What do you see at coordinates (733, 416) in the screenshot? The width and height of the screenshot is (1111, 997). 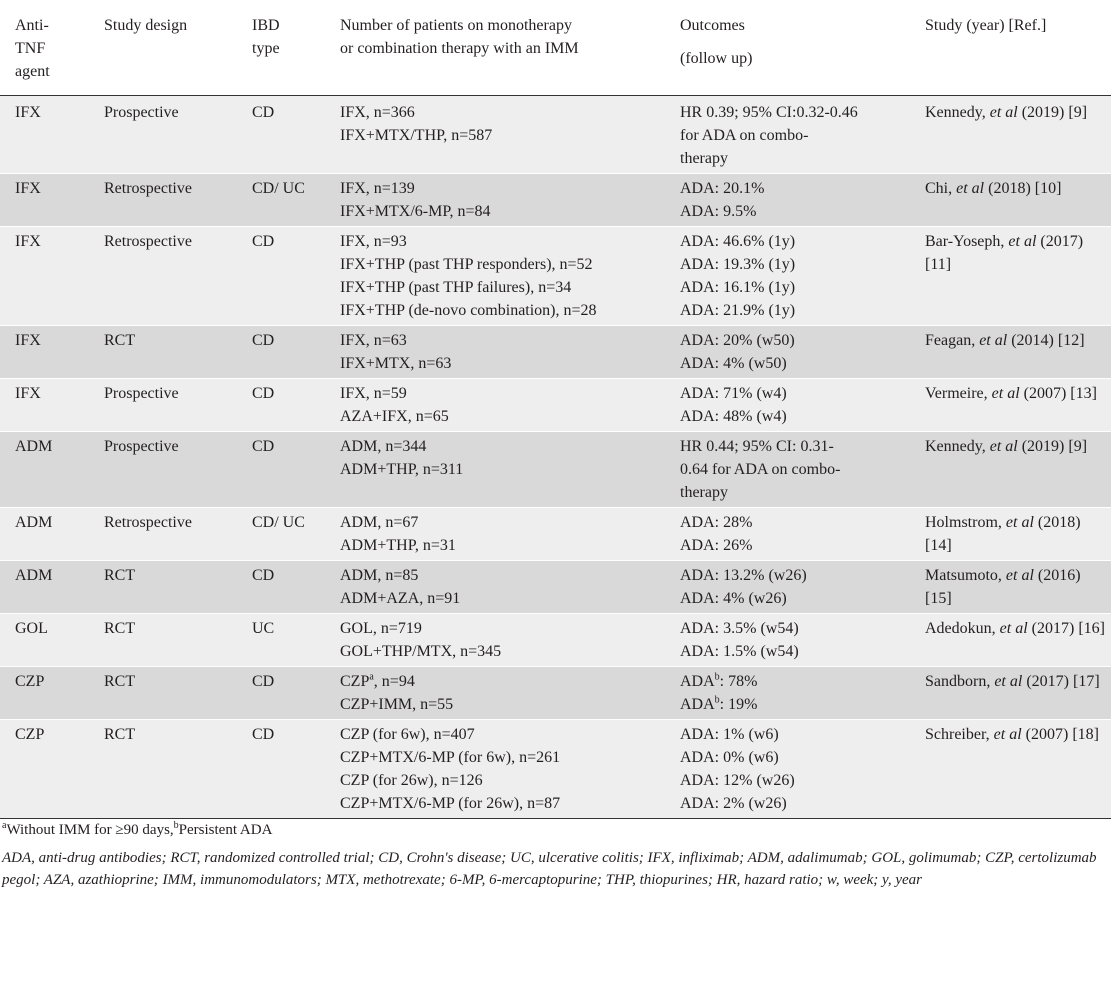 I see `outcomes-line: ADA: 48% (w4)` at bounding box center [733, 416].